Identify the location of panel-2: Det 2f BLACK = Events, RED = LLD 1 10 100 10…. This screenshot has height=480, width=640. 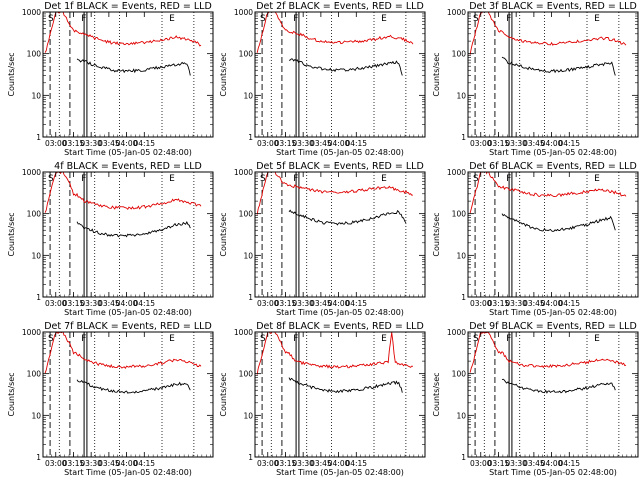
(322, 79).